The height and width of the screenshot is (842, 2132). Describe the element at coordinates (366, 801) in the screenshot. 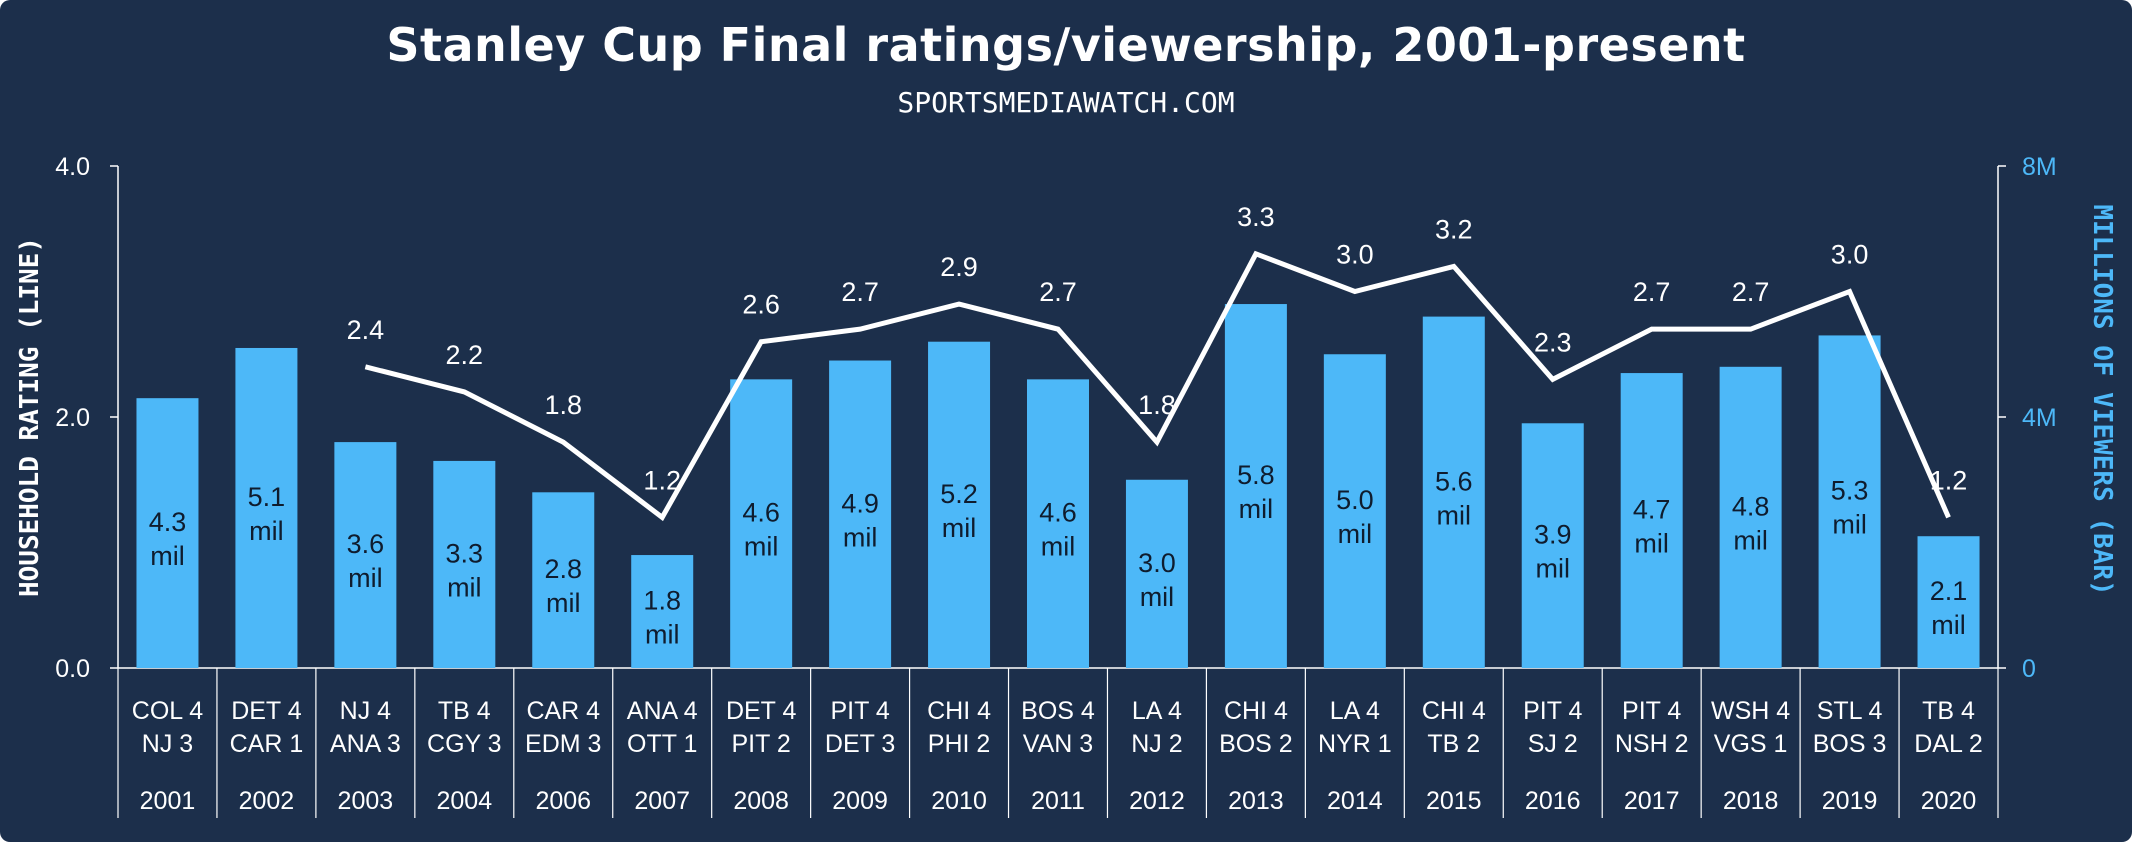

I see `x-tick-label: 2003` at that location.